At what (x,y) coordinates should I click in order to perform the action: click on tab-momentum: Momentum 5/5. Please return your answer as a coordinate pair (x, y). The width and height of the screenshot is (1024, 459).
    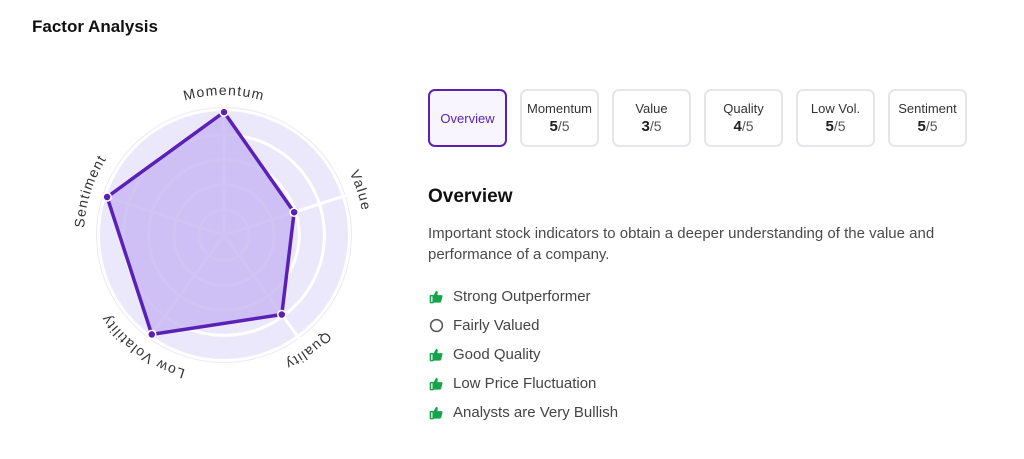
    Looking at the image, I should click on (559, 118).